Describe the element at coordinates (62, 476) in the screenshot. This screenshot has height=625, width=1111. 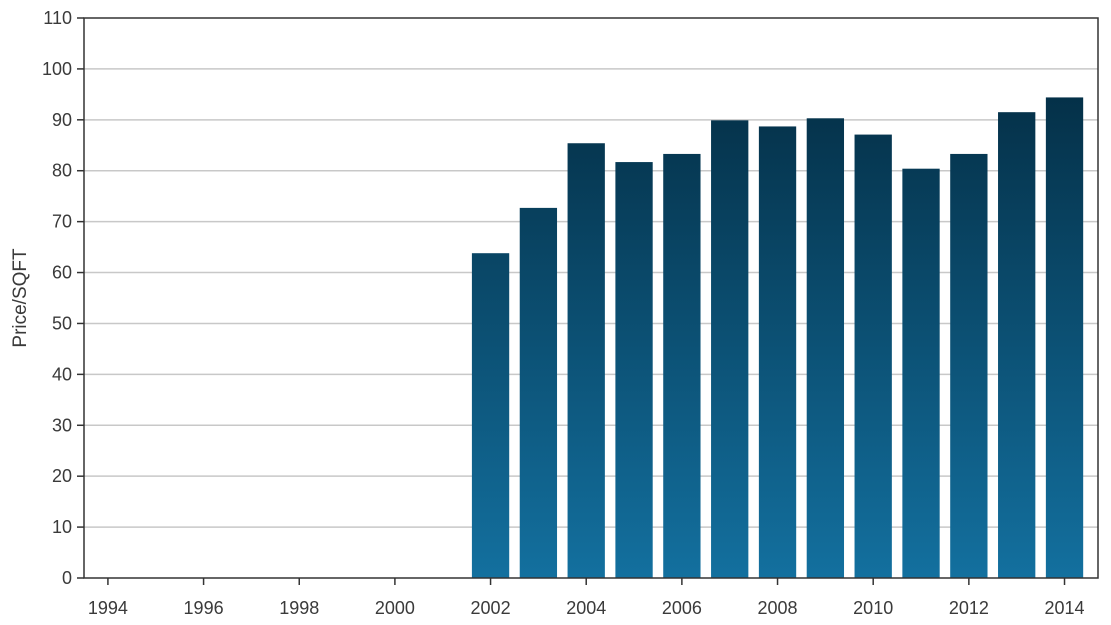
I see `y-tick-label: 20` at that location.